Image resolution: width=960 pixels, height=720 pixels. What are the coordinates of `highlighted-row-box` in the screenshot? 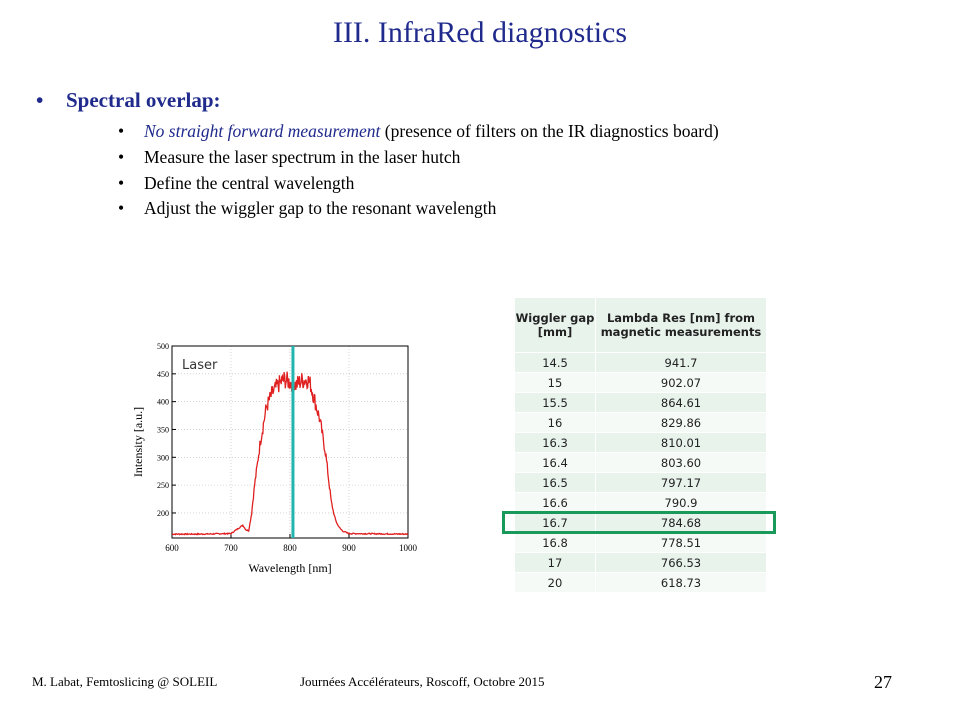 It's located at (639, 522).